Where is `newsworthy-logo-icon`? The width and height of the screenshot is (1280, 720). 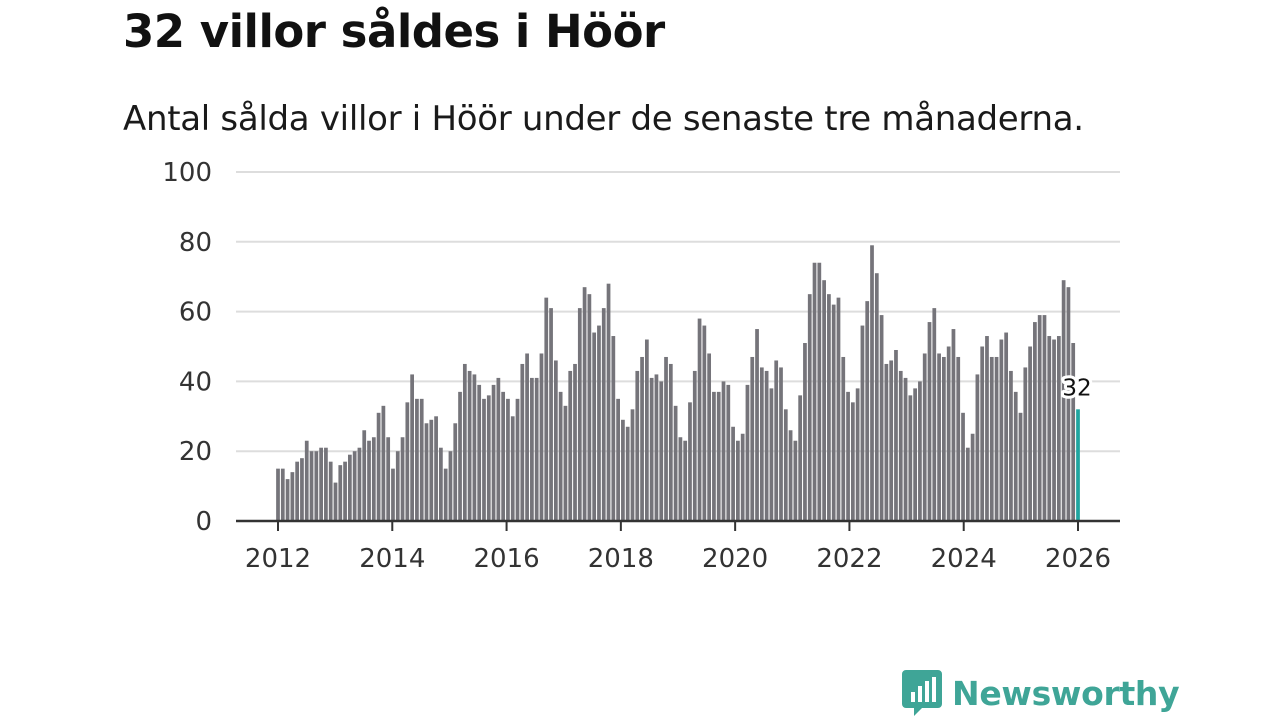
newsworthy-logo-icon is located at coordinates (922, 693).